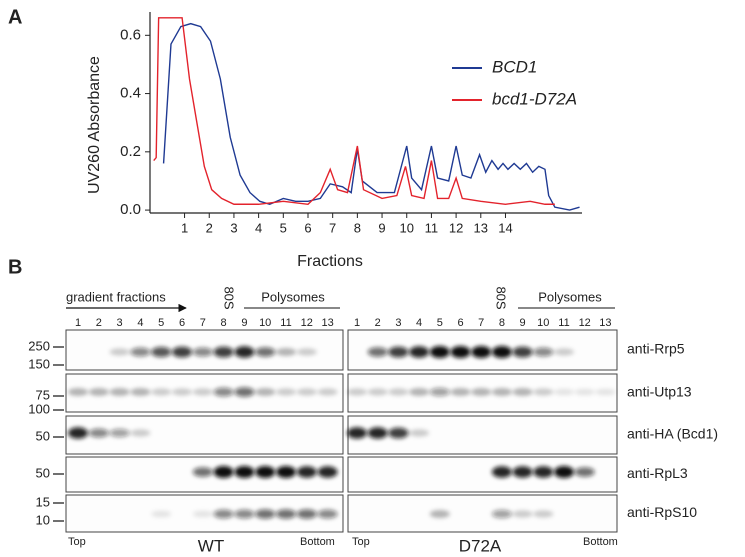 The width and height of the screenshot is (745, 557). I want to click on gradient-label: gradient fractions, so click(116, 296).